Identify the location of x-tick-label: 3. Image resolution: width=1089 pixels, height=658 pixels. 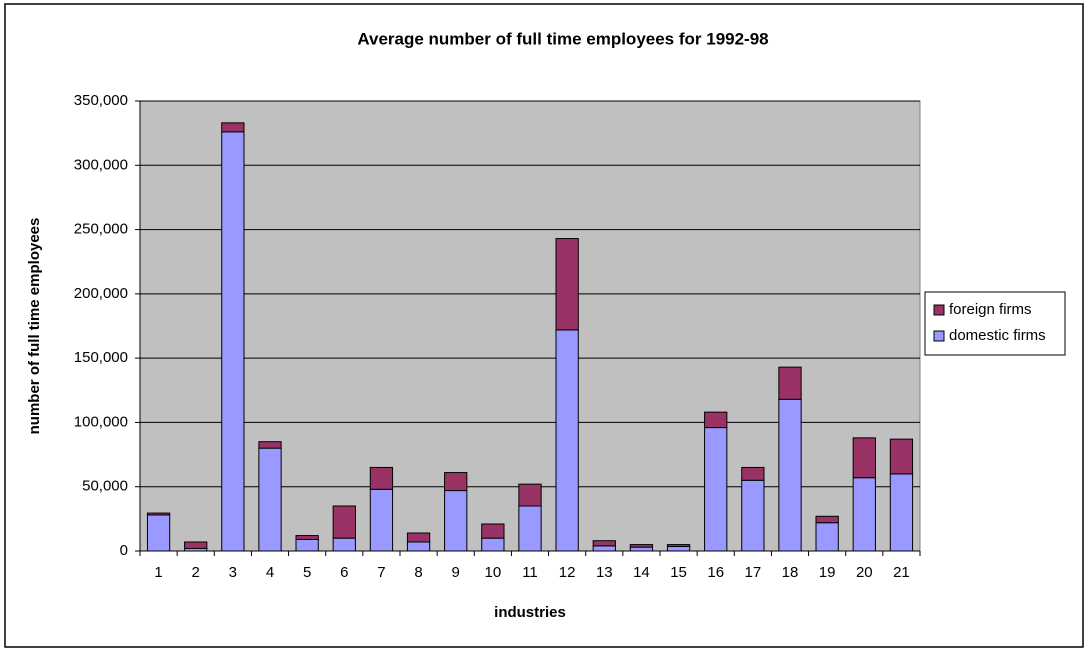
(233, 572).